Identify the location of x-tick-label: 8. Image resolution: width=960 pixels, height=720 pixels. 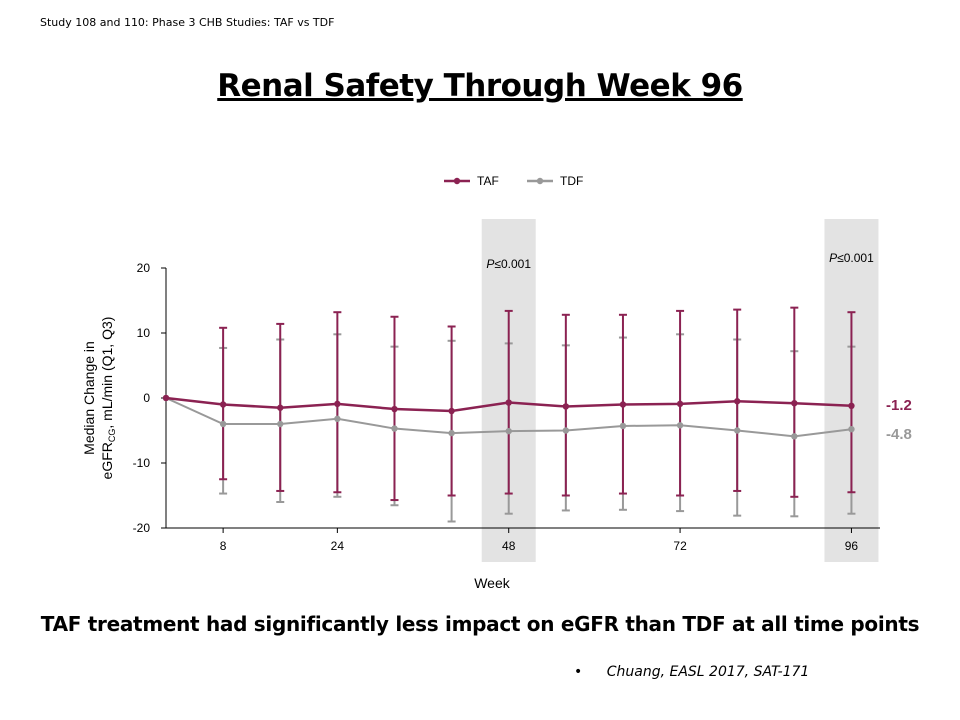
(223, 546).